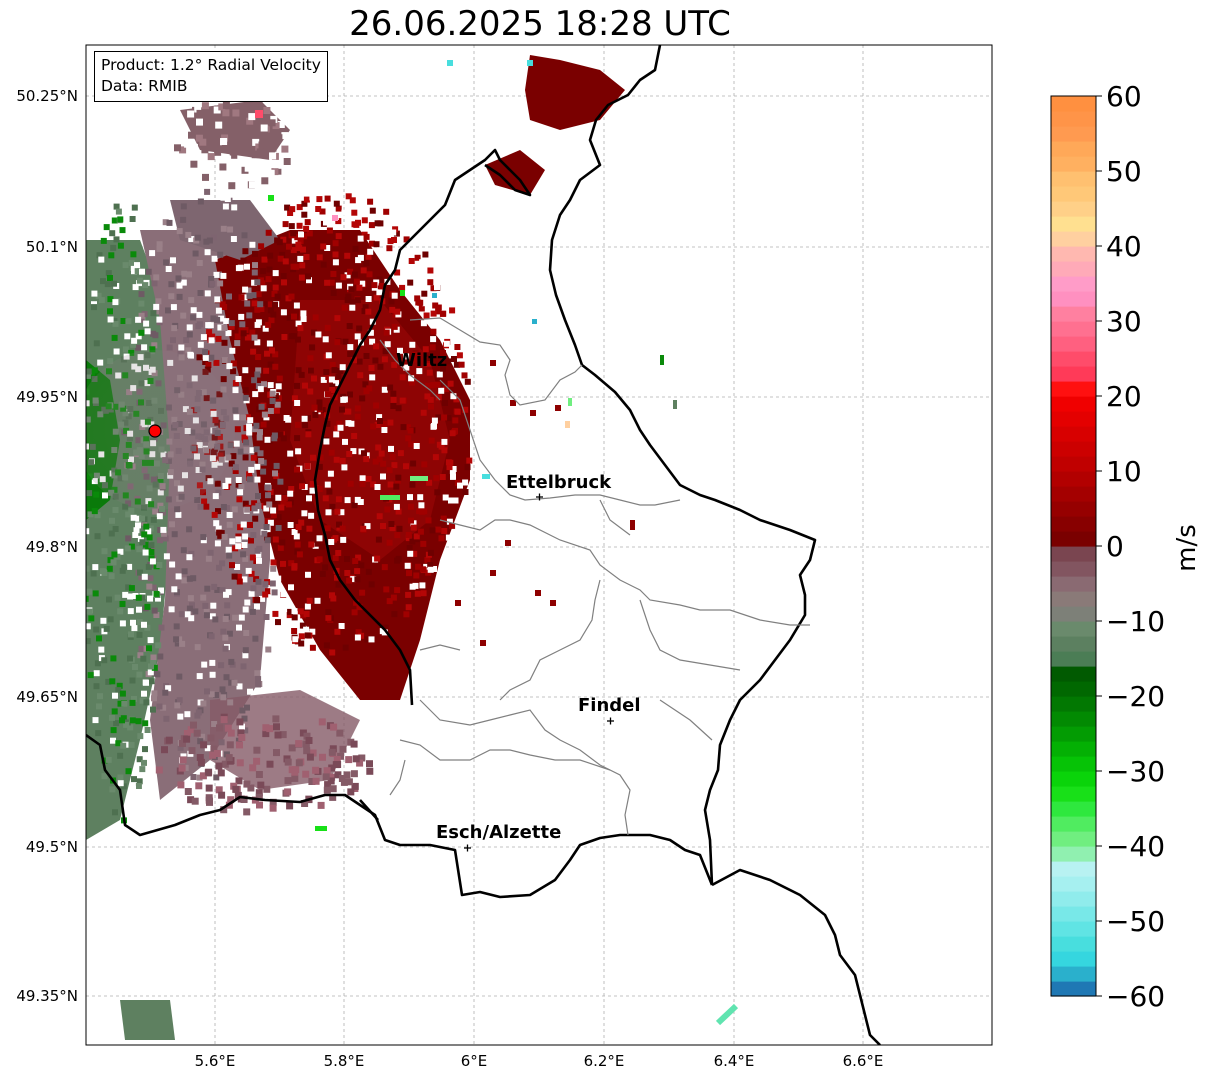  I want to click on city-label-wiltz: Wiltz, so click(421, 360).